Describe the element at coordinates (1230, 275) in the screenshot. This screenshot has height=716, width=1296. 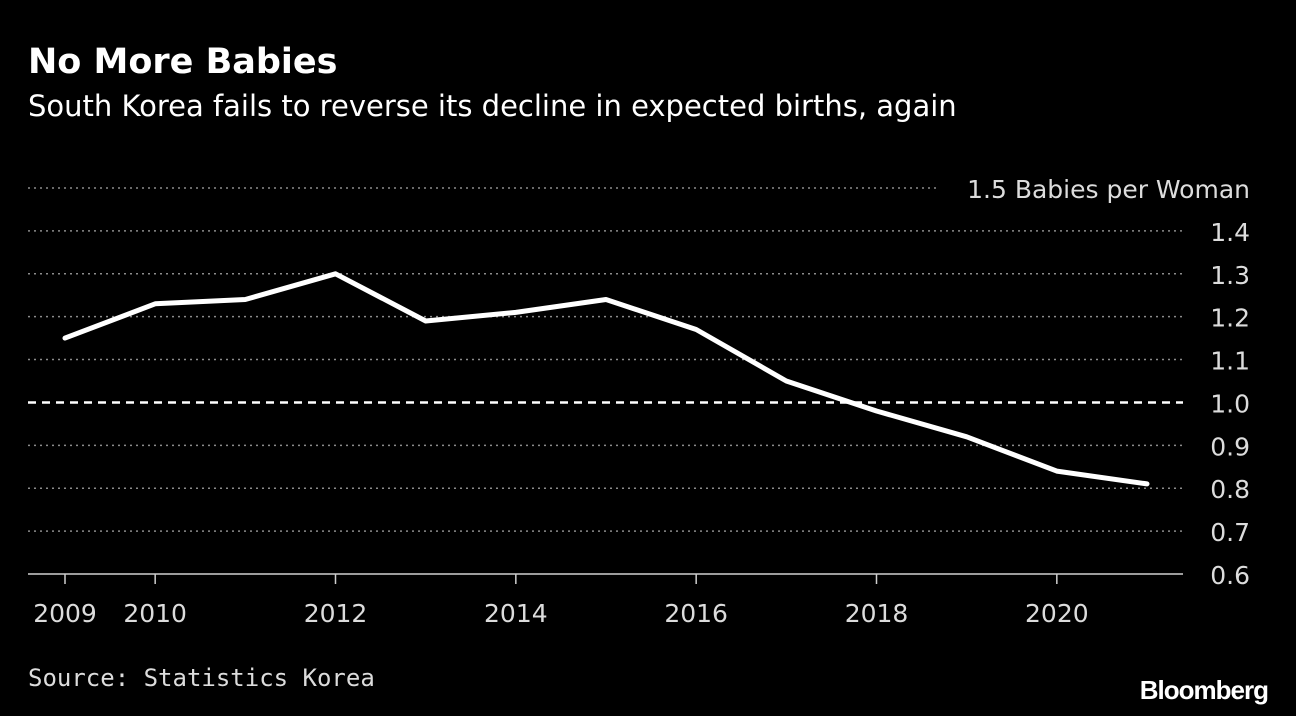
I see `y-tick-label: 1.3` at that location.